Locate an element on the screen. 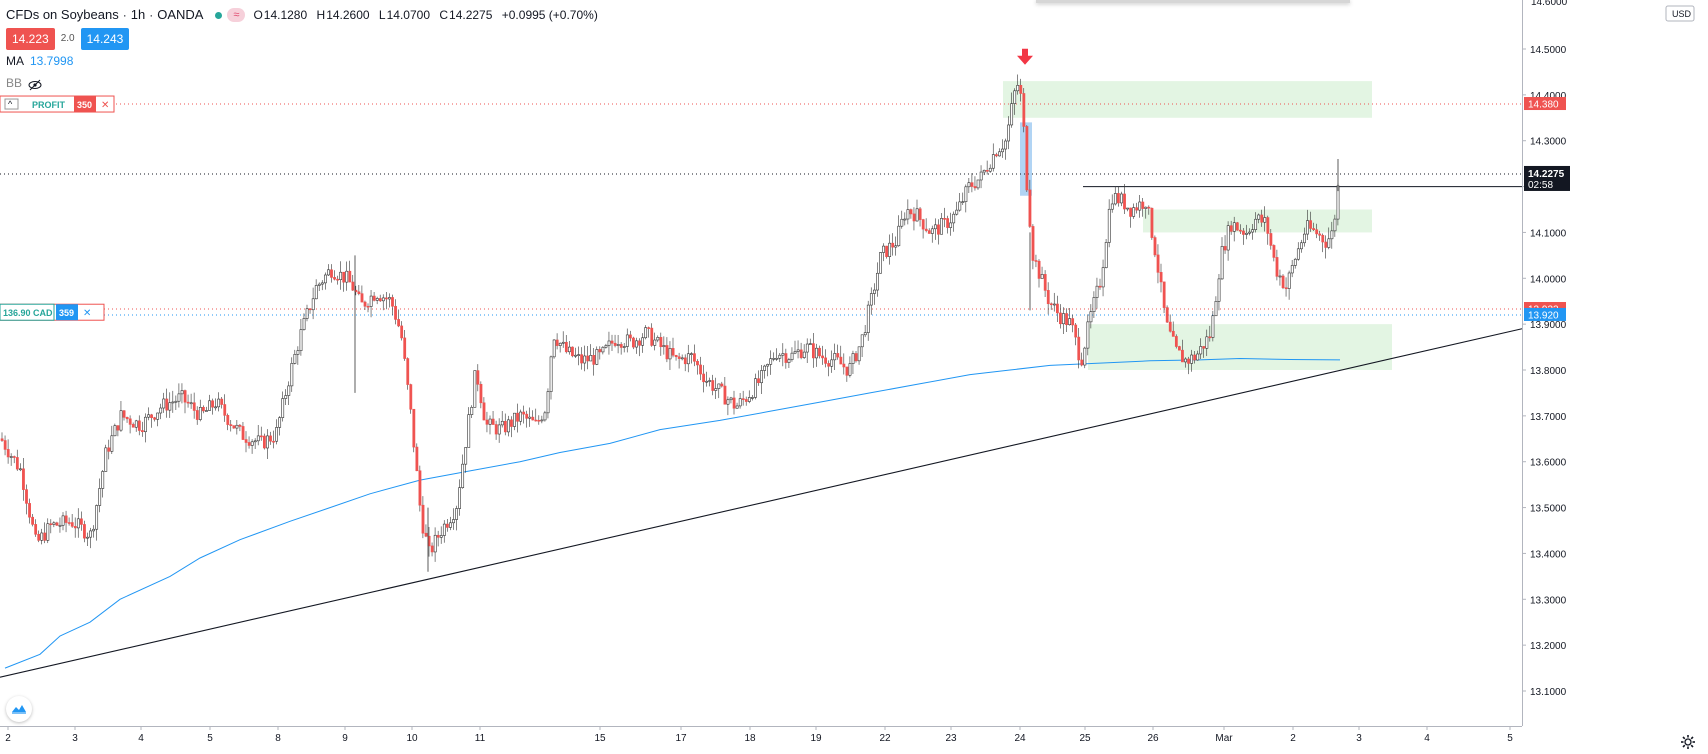 This screenshot has width=1708, height=754. ma-indicator-row: MA 13.7998 is located at coordinates (305, 61).